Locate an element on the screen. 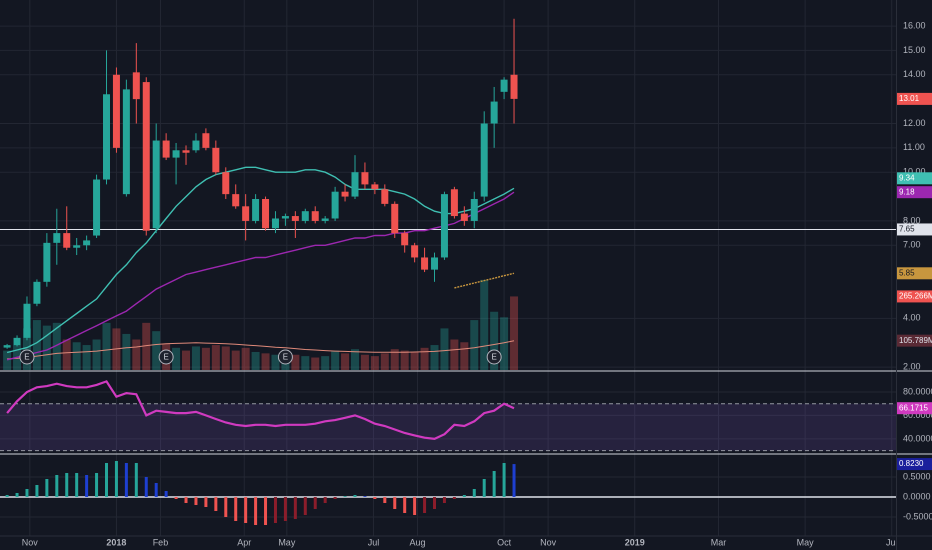 This screenshot has width=932, height=550. y-tick-label: 16.00 is located at coordinates (914, 25).